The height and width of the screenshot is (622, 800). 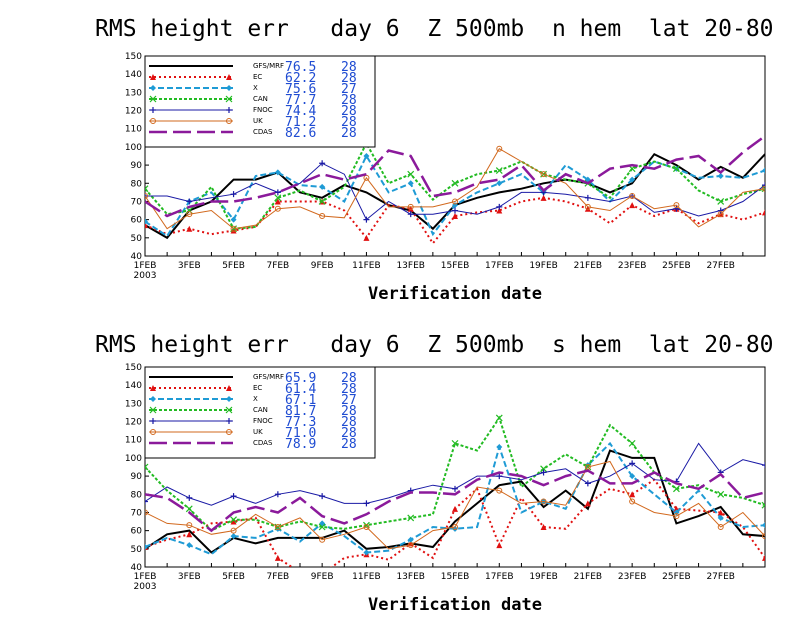 I want to click on y-tick-label: 80, so click(x=137, y=495).